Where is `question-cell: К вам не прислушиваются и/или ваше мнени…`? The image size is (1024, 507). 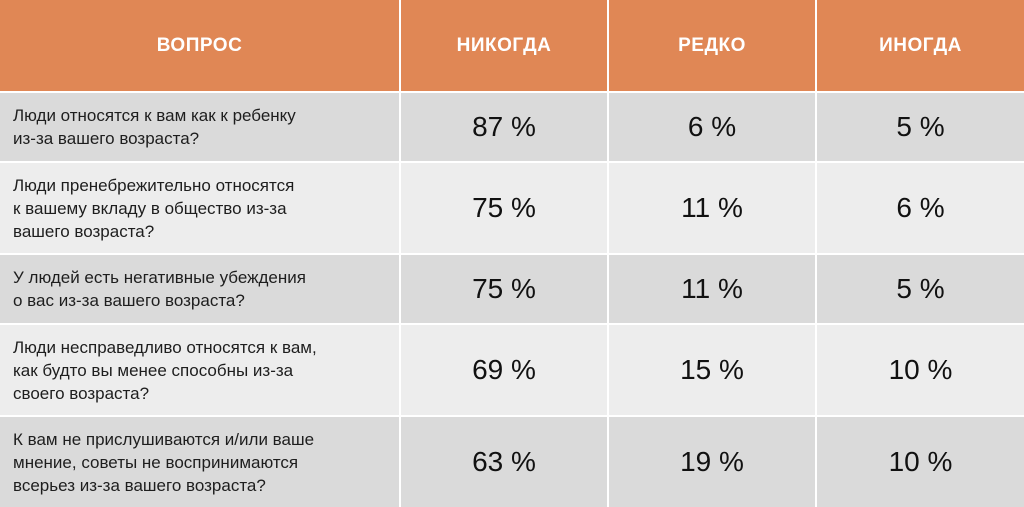
question-cell: К вам не прислушиваются и/или ваше мнени… is located at coordinates (200, 461).